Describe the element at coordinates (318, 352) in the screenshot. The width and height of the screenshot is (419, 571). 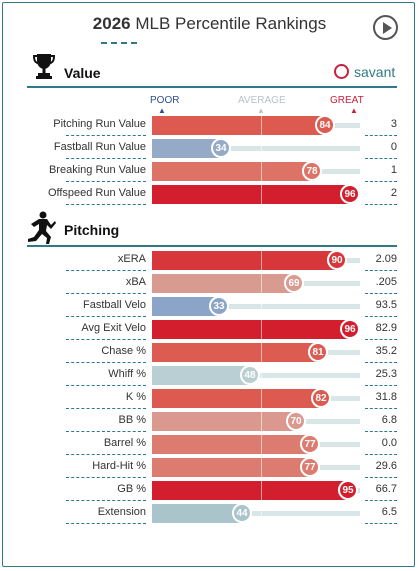
I see `percentile-badge: 81` at that location.